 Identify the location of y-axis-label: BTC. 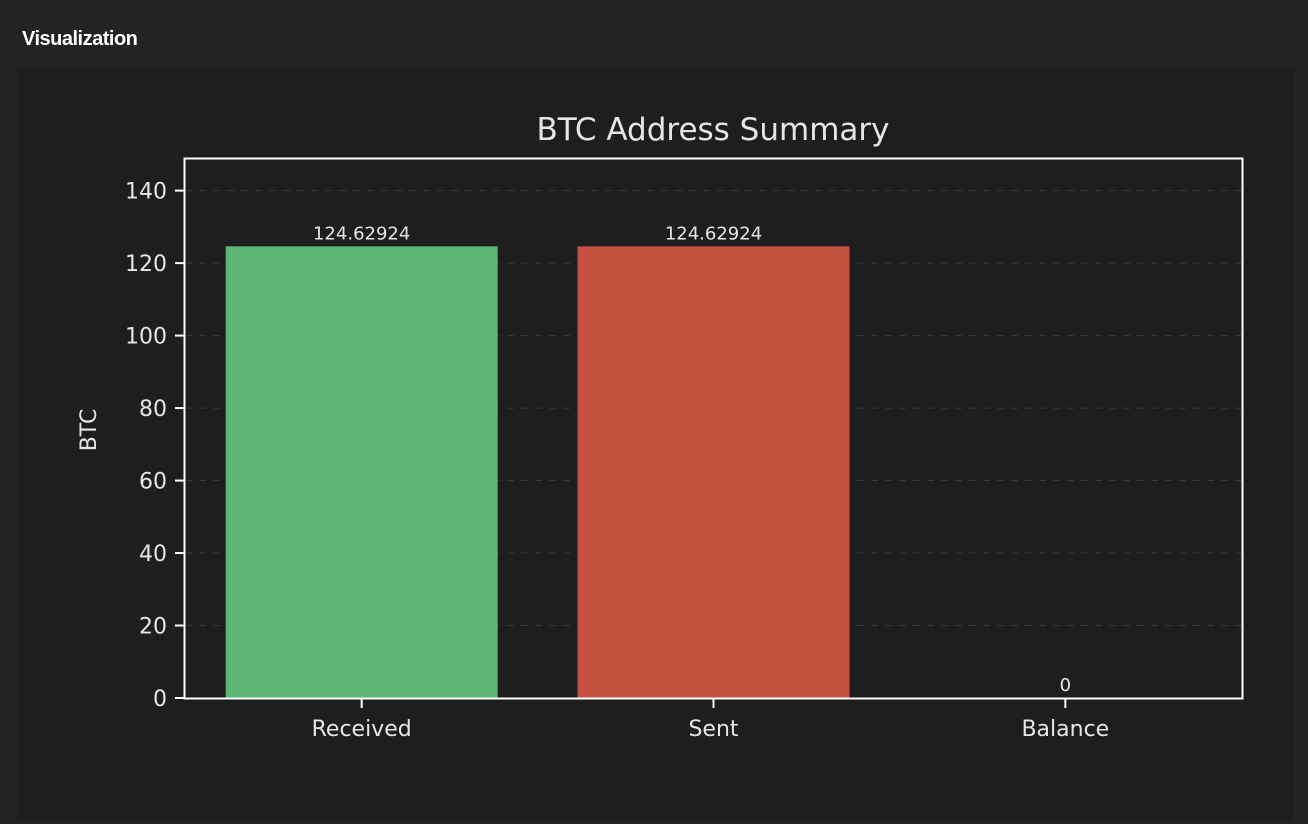
(89, 430).